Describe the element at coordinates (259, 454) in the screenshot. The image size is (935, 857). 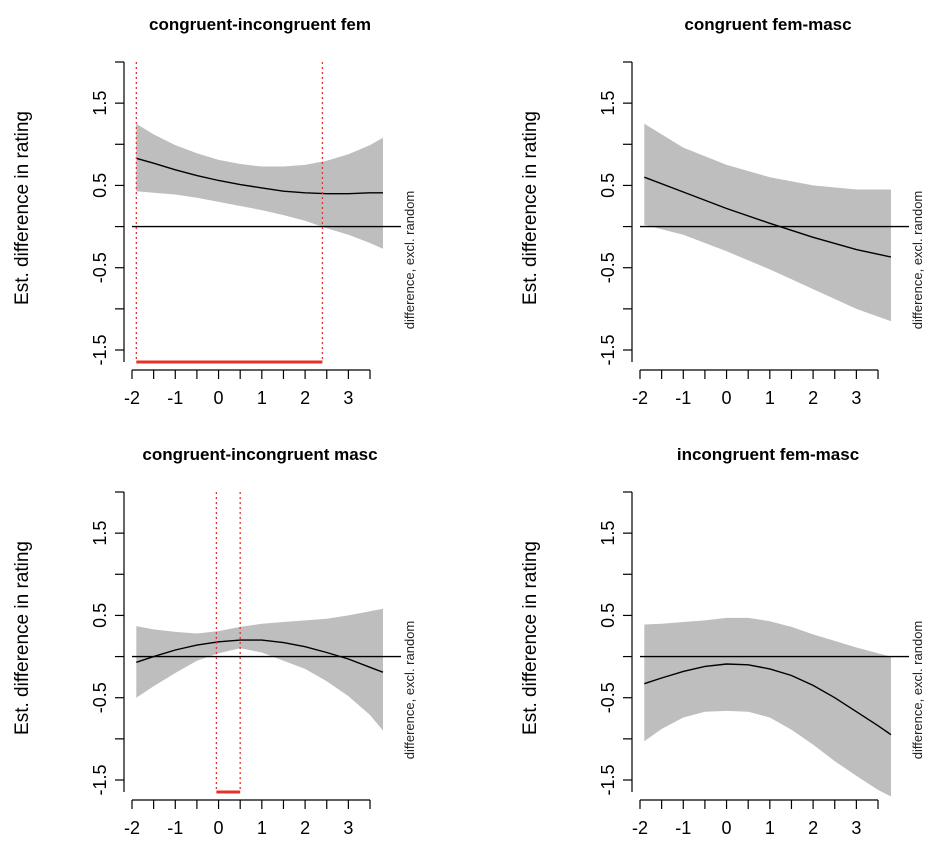
I see `panel-title: congruent-incongruent masc` at that location.